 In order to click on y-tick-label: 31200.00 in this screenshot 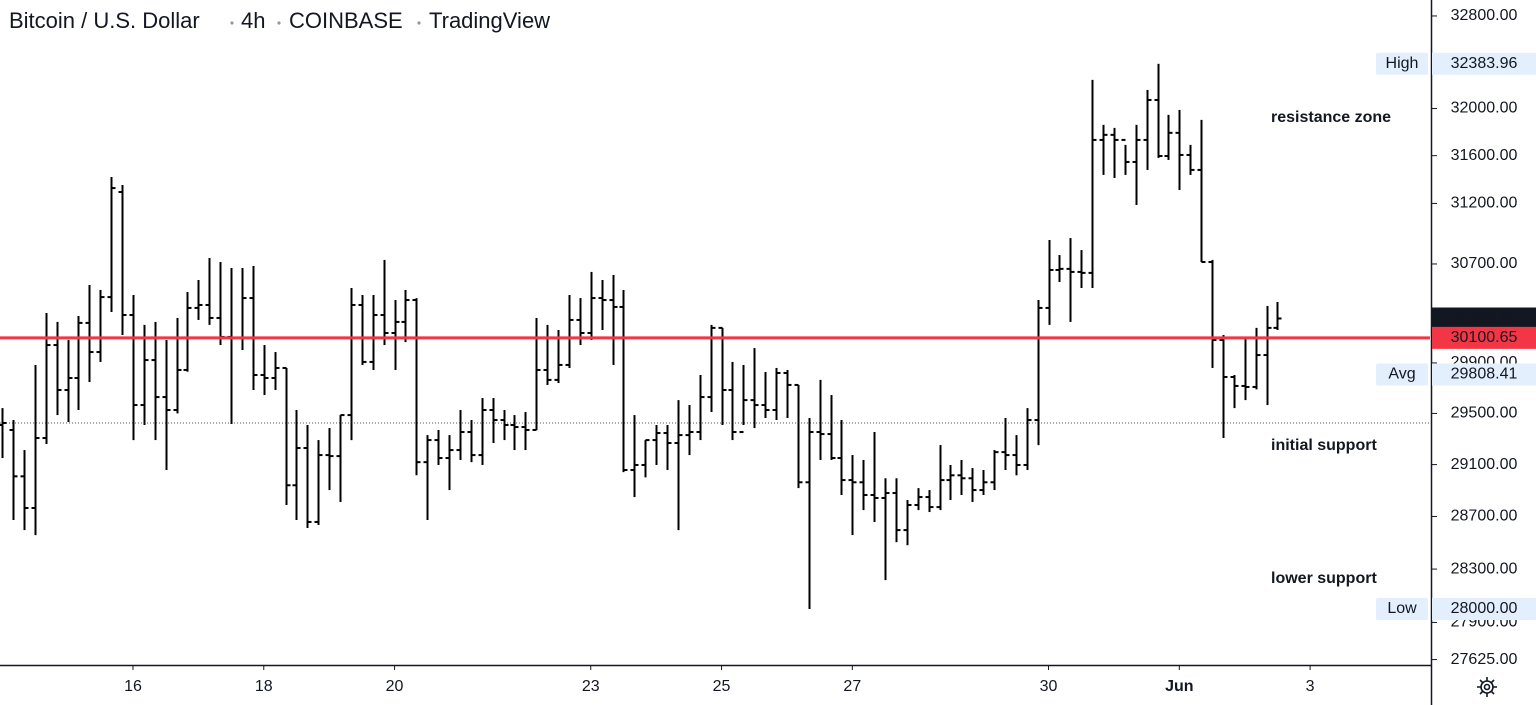, I will do `click(1484, 203)`.